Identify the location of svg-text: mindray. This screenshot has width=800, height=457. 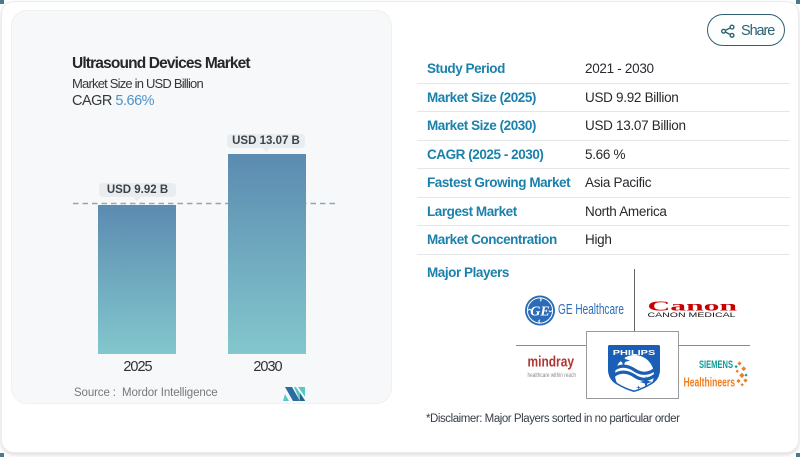
(551, 362).